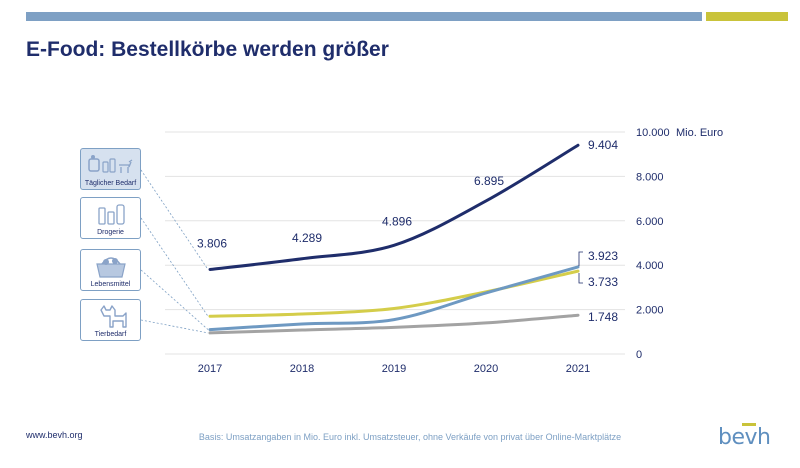 The image size is (800, 468). Describe the element at coordinates (110, 284) in the screenshot. I see `category-label: Lebensmittel` at that location.